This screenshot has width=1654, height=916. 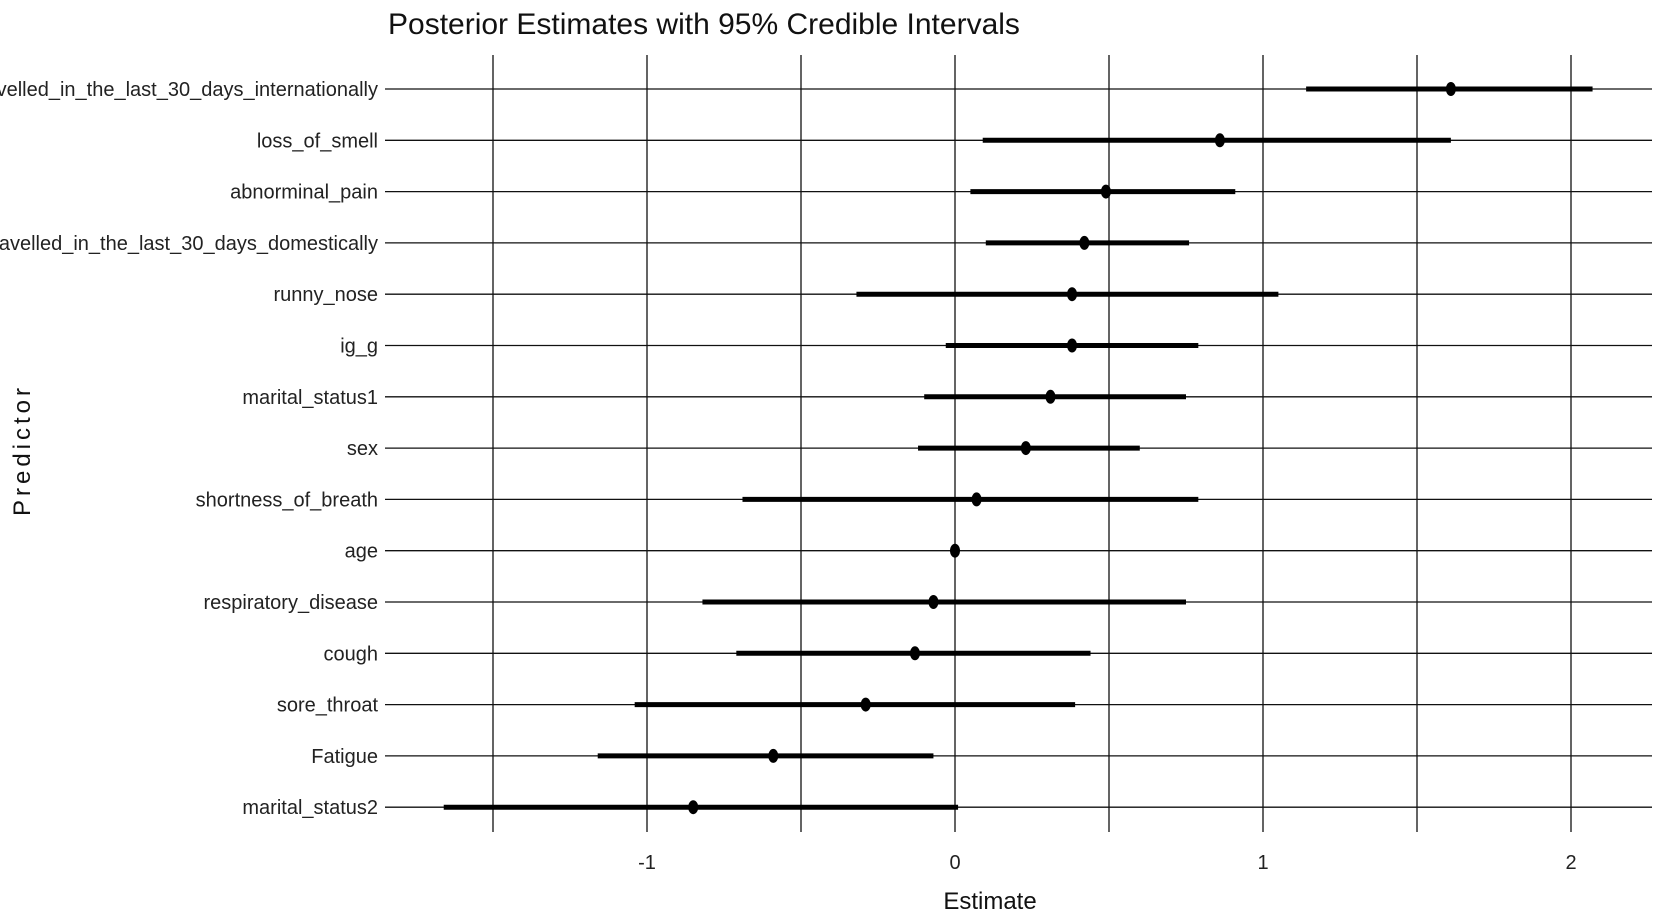 What do you see at coordinates (954, 863) in the screenshot?
I see `x-tick-label: 0` at bounding box center [954, 863].